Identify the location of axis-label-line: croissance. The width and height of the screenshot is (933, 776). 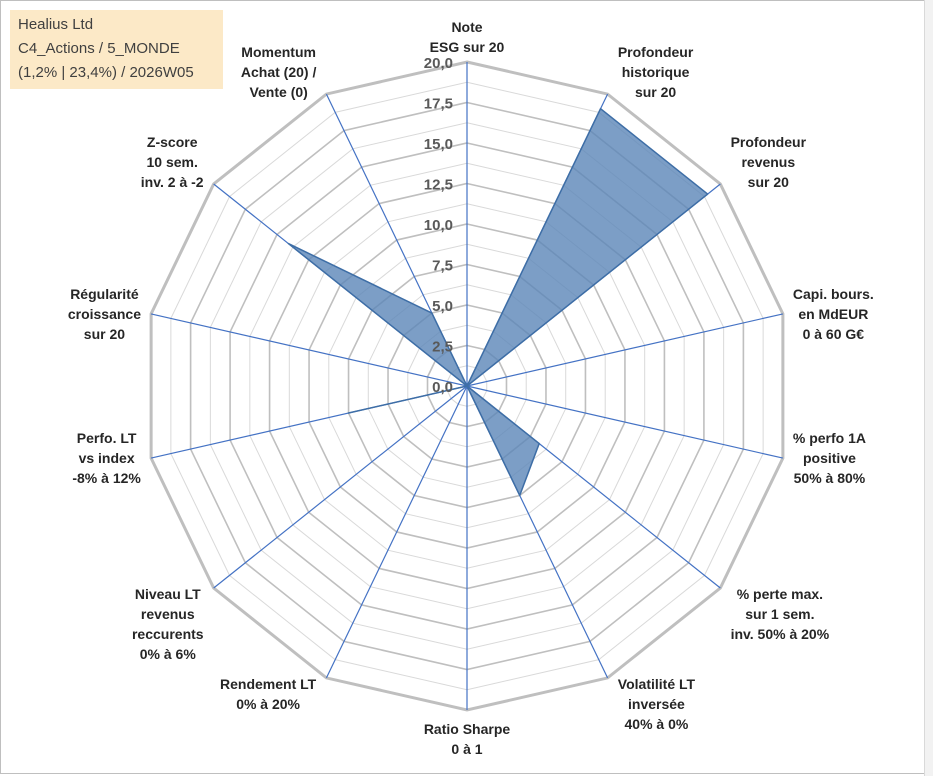
(104, 314).